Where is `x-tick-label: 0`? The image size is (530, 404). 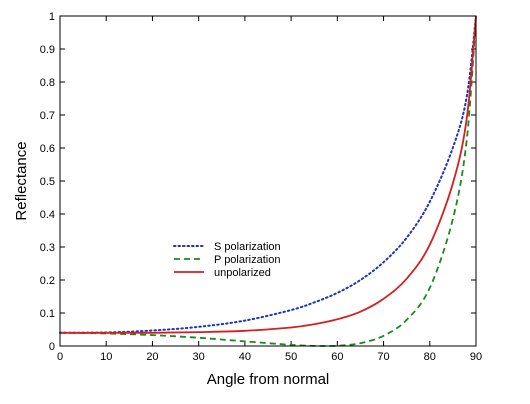
x-tick-label: 0 is located at coordinates (60, 357).